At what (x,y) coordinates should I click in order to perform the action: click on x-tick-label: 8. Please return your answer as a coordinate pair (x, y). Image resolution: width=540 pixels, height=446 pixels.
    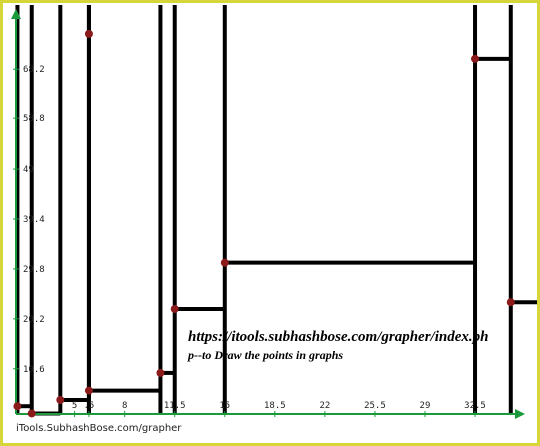
    Looking at the image, I should click on (124, 406).